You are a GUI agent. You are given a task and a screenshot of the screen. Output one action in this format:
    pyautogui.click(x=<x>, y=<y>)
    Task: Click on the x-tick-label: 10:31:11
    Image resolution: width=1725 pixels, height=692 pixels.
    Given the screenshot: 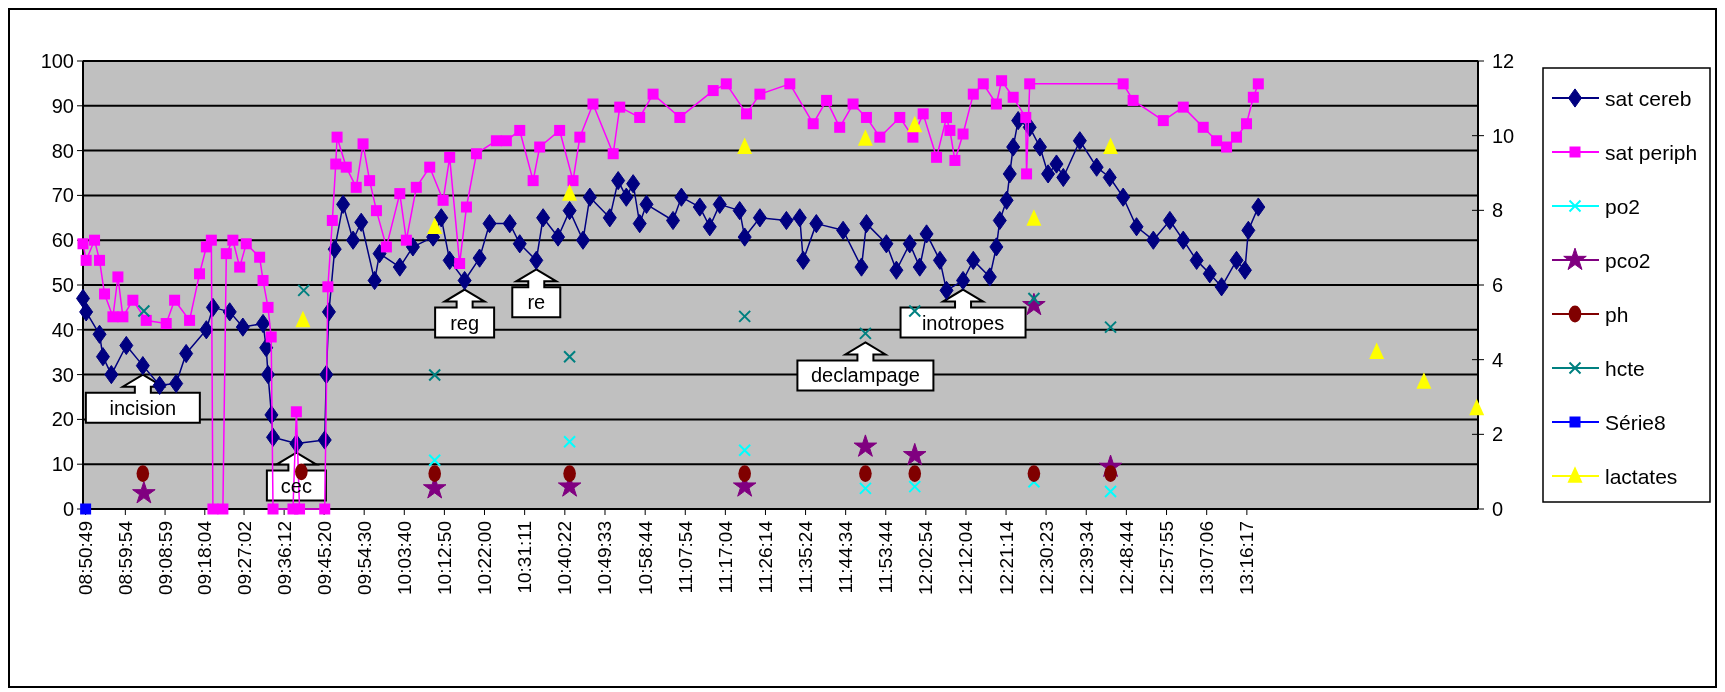 What is the action you would take?
    pyautogui.click(x=525, y=557)
    